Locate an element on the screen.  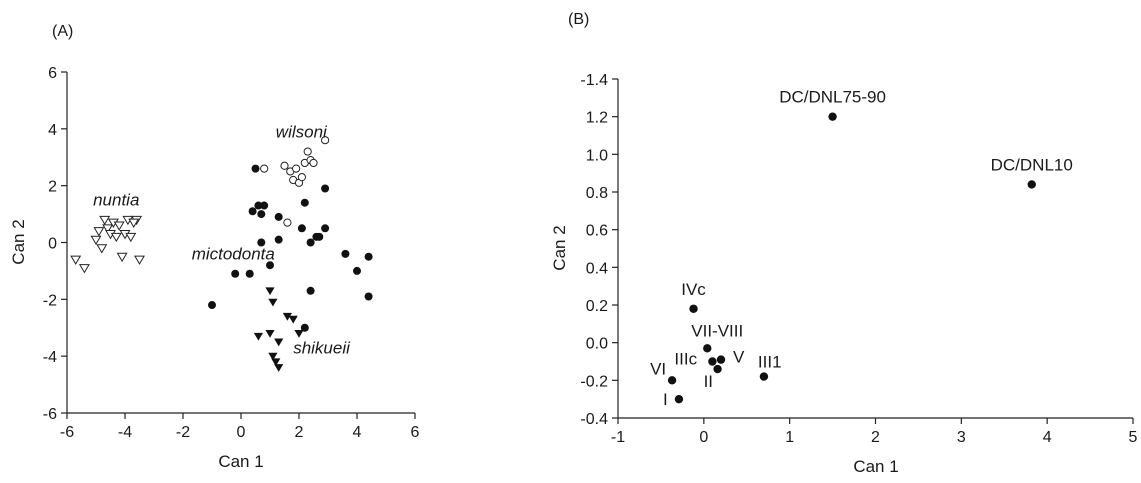
x-tick-label: 3 is located at coordinates (961, 437).